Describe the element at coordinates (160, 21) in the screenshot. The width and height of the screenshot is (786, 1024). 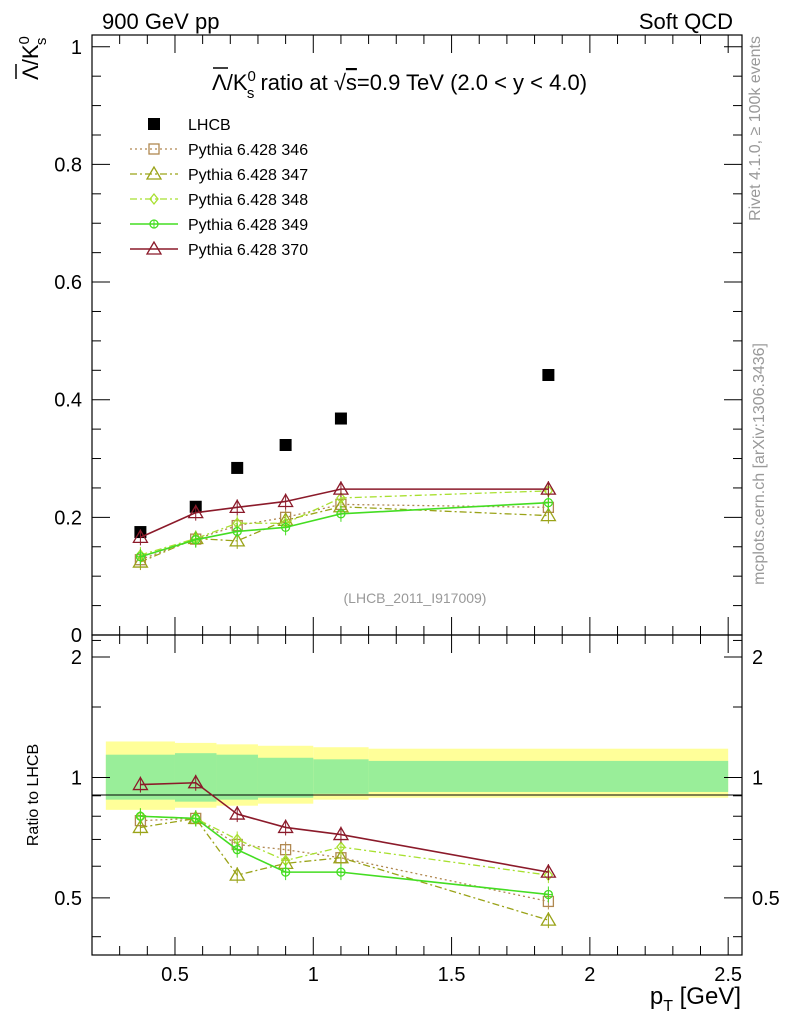
I see `header-left-title: 900 GeV pp` at that location.